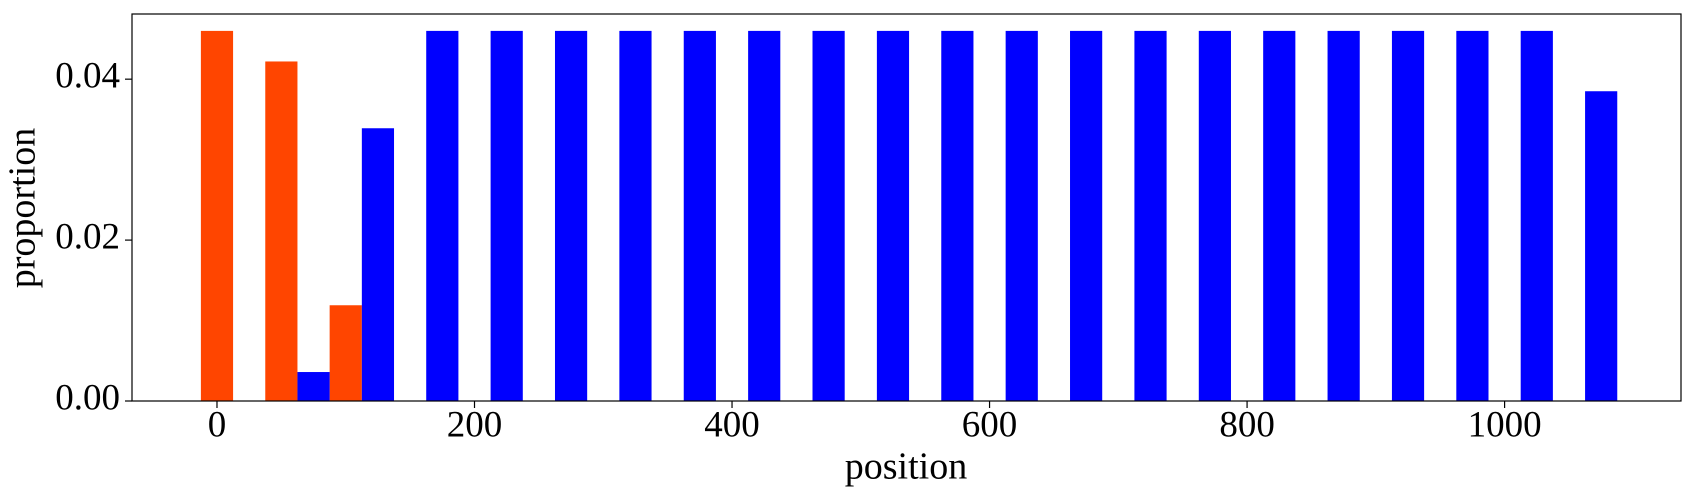 This screenshot has width=1694, height=497. What do you see at coordinates (990, 424) in the screenshot?
I see `x-tick-label: 600` at bounding box center [990, 424].